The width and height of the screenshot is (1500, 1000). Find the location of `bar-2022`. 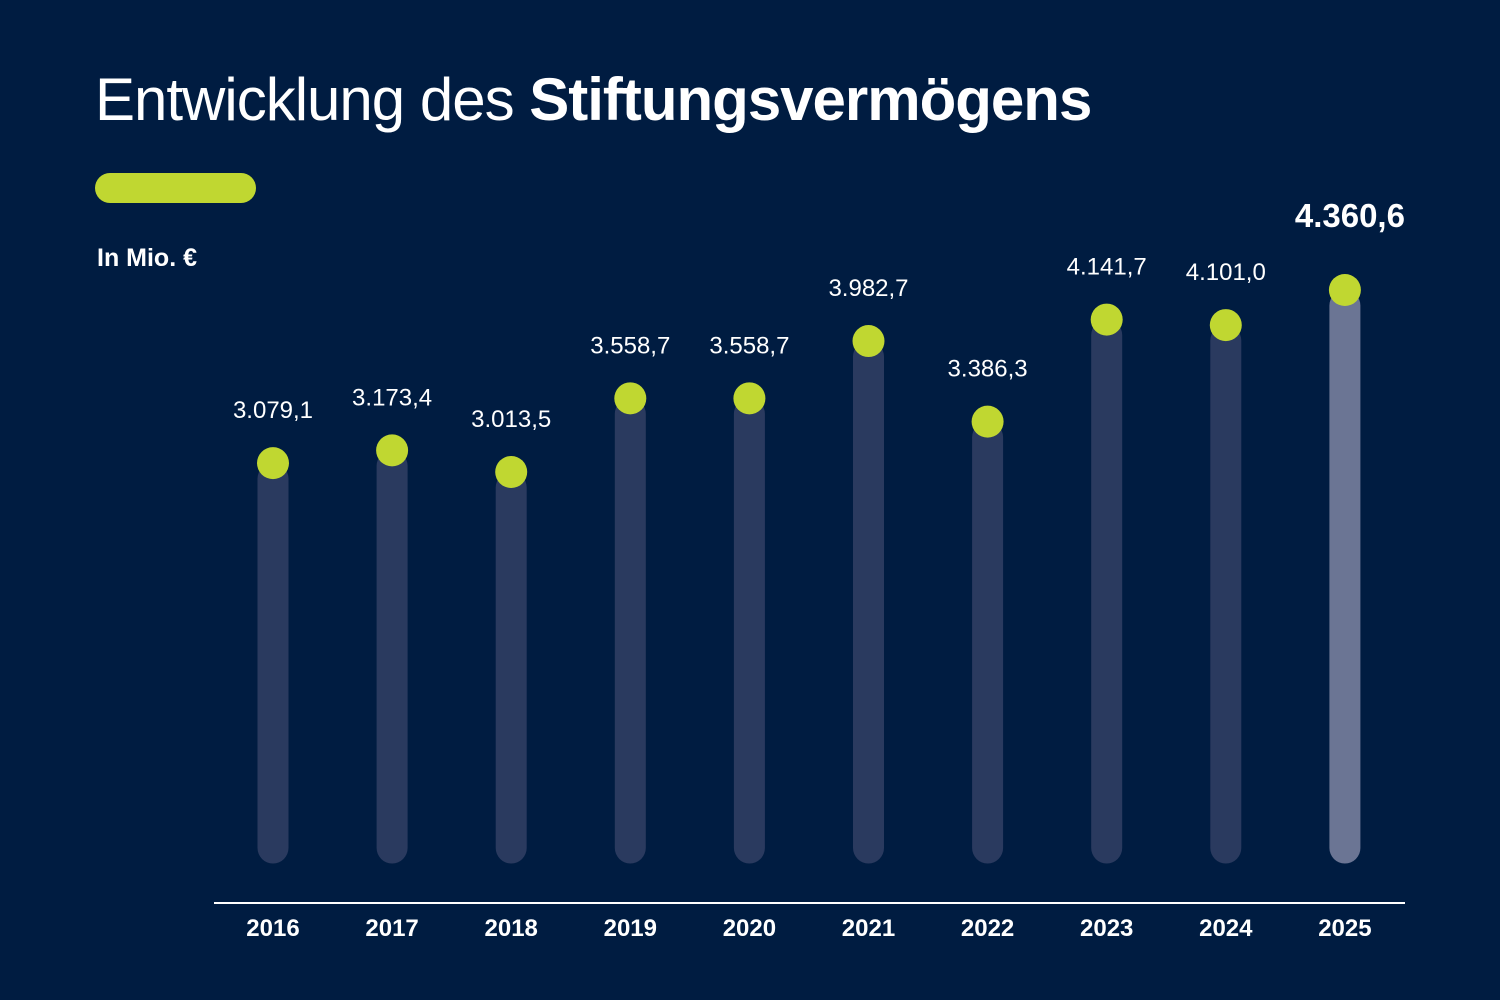

bar-2022 is located at coordinates (988, 642).